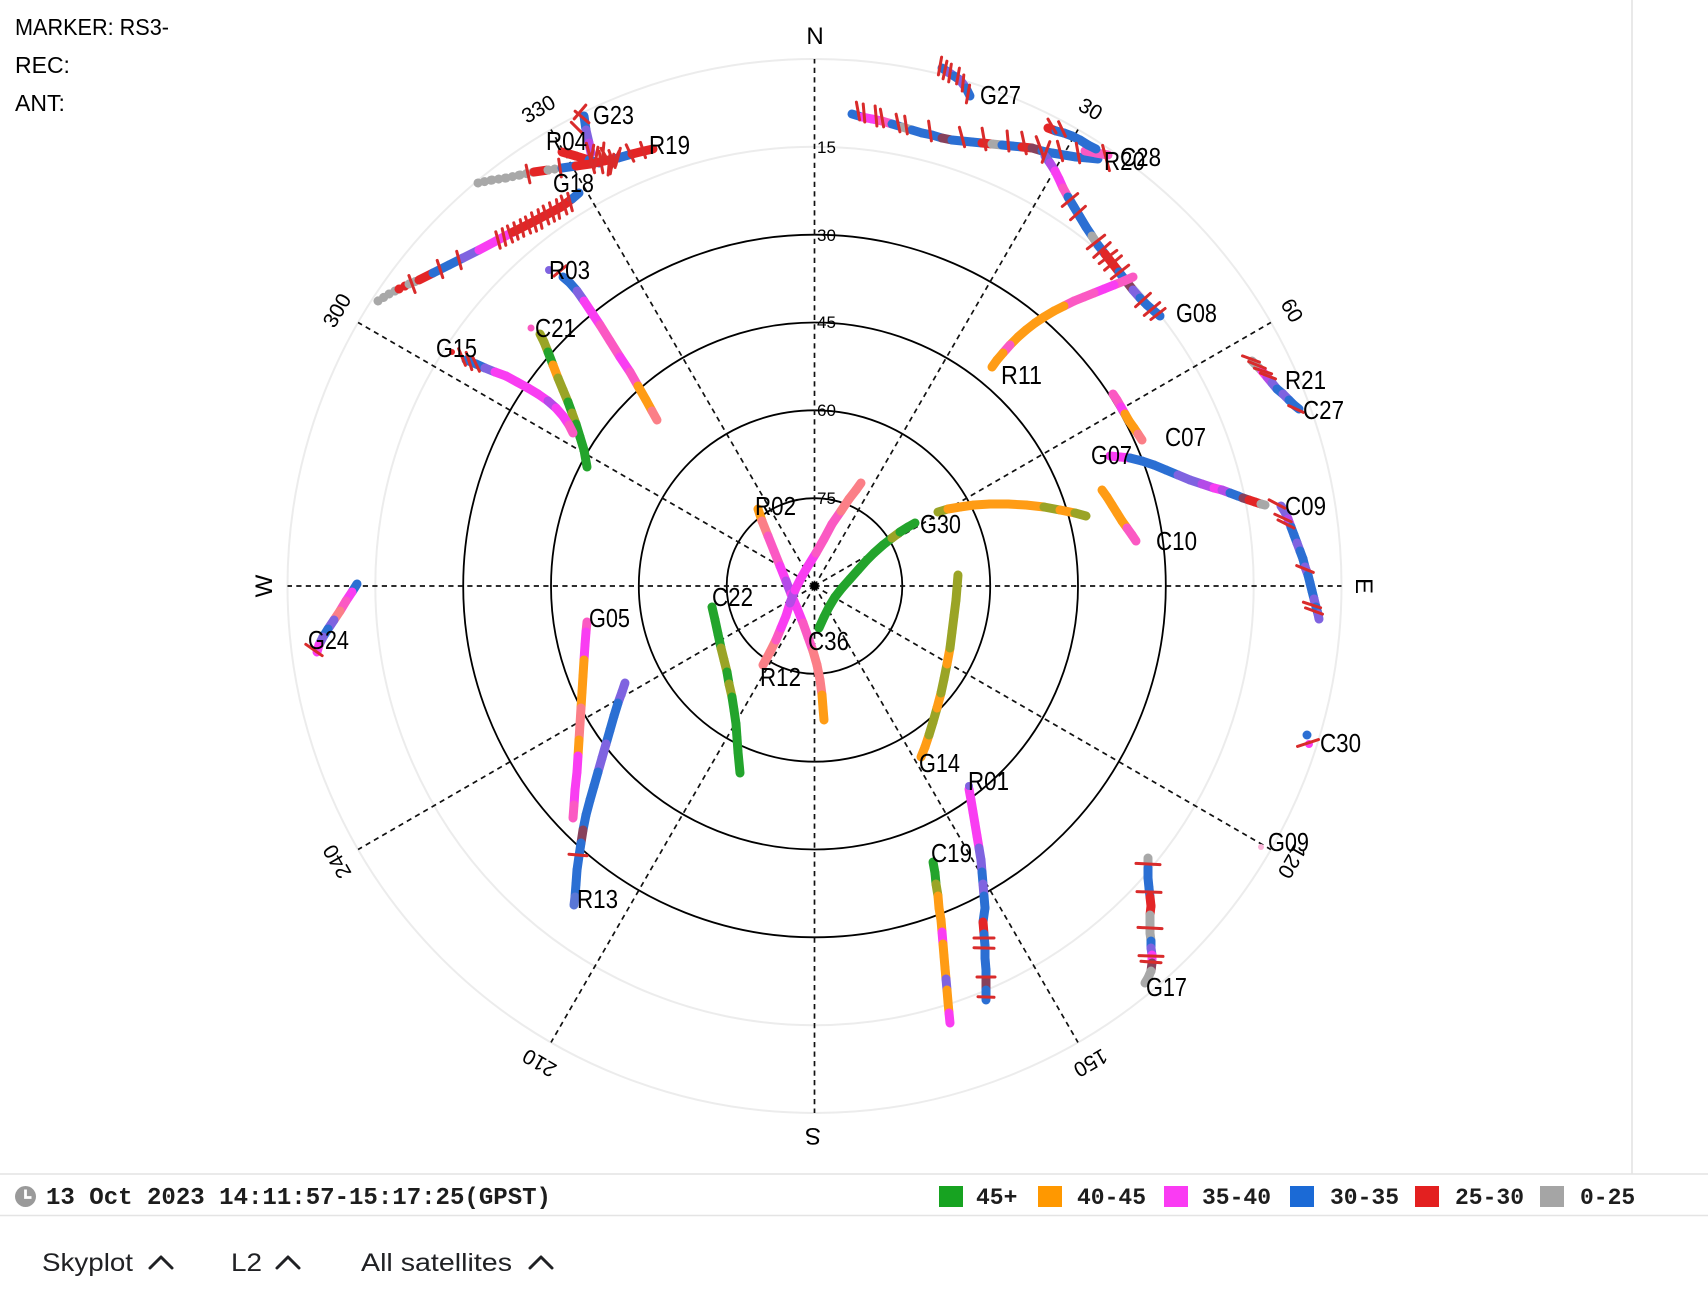 The image size is (1708, 1296). Describe the element at coordinates (996, 1198) in the screenshot. I see `svg-text: 45+` at that location.